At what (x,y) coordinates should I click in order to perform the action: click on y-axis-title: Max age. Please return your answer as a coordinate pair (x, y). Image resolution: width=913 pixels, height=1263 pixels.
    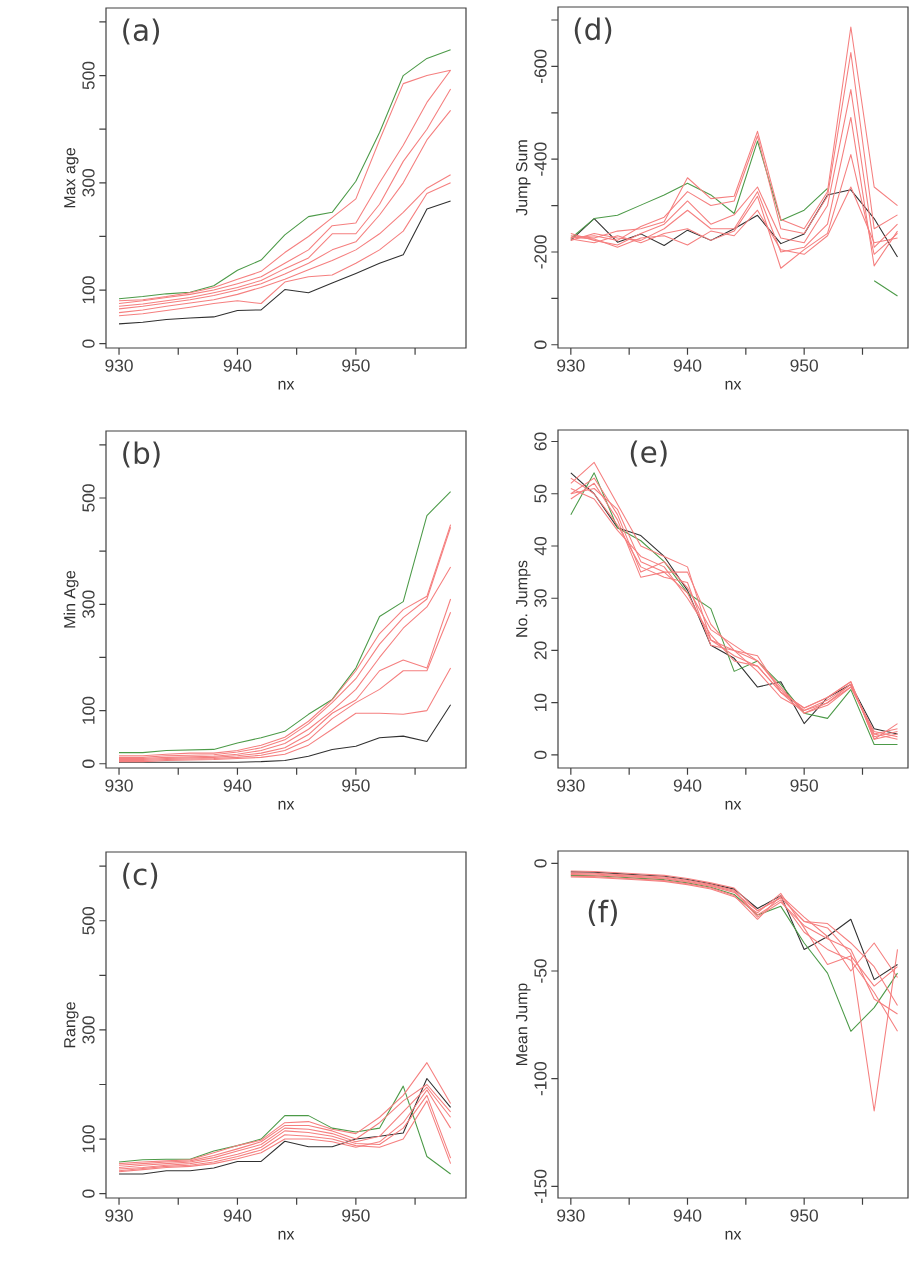
    Looking at the image, I should click on (71, 178).